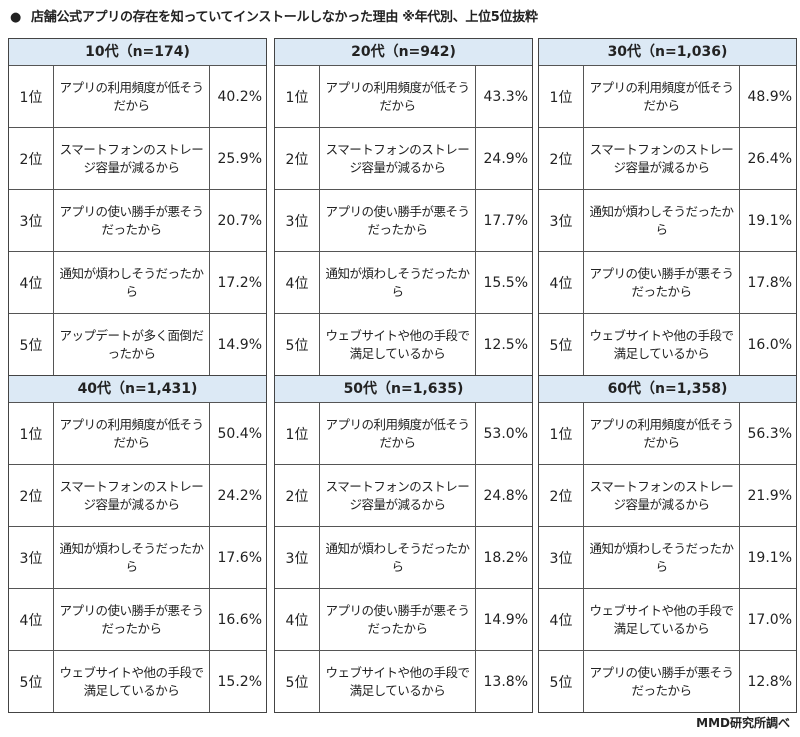 This screenshot has height=737, width=800. I want to click on table-row: 5位 アプリの使い勝手が悪そうだったから 12.8%, so click(667, 681).